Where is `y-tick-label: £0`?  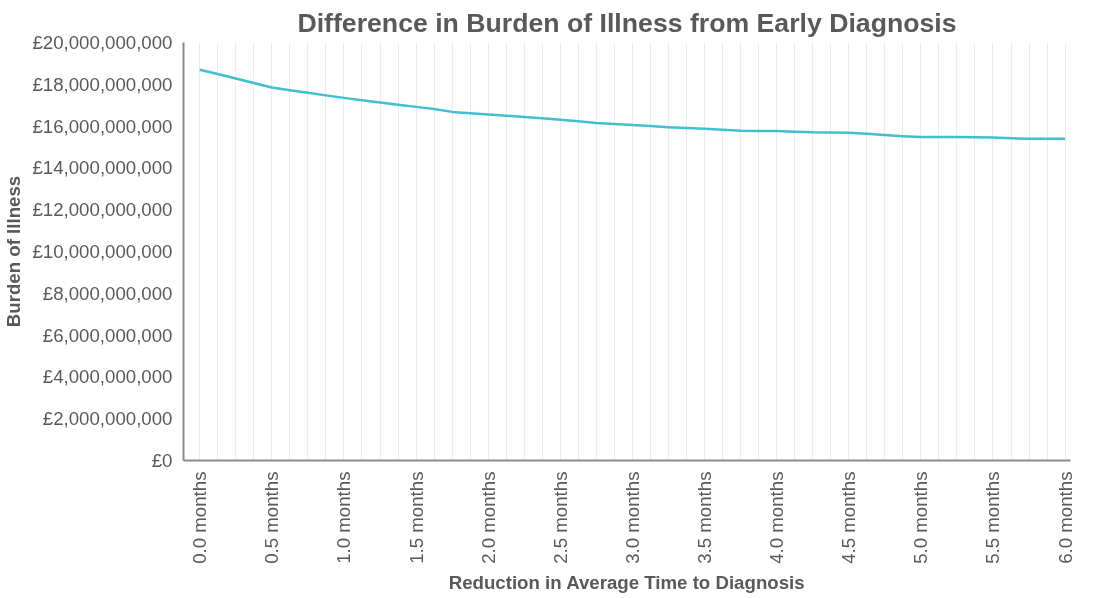 y-tick-label: £0 is located at coordinates (162, 460).